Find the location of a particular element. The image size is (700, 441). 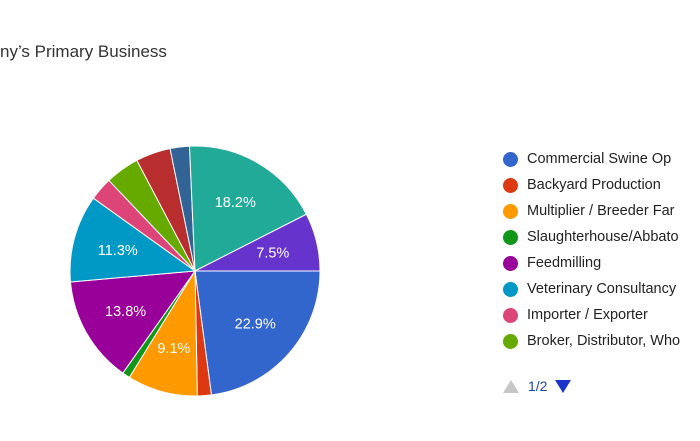

slice-label: 7.5% is located at coordinates (272, 253).